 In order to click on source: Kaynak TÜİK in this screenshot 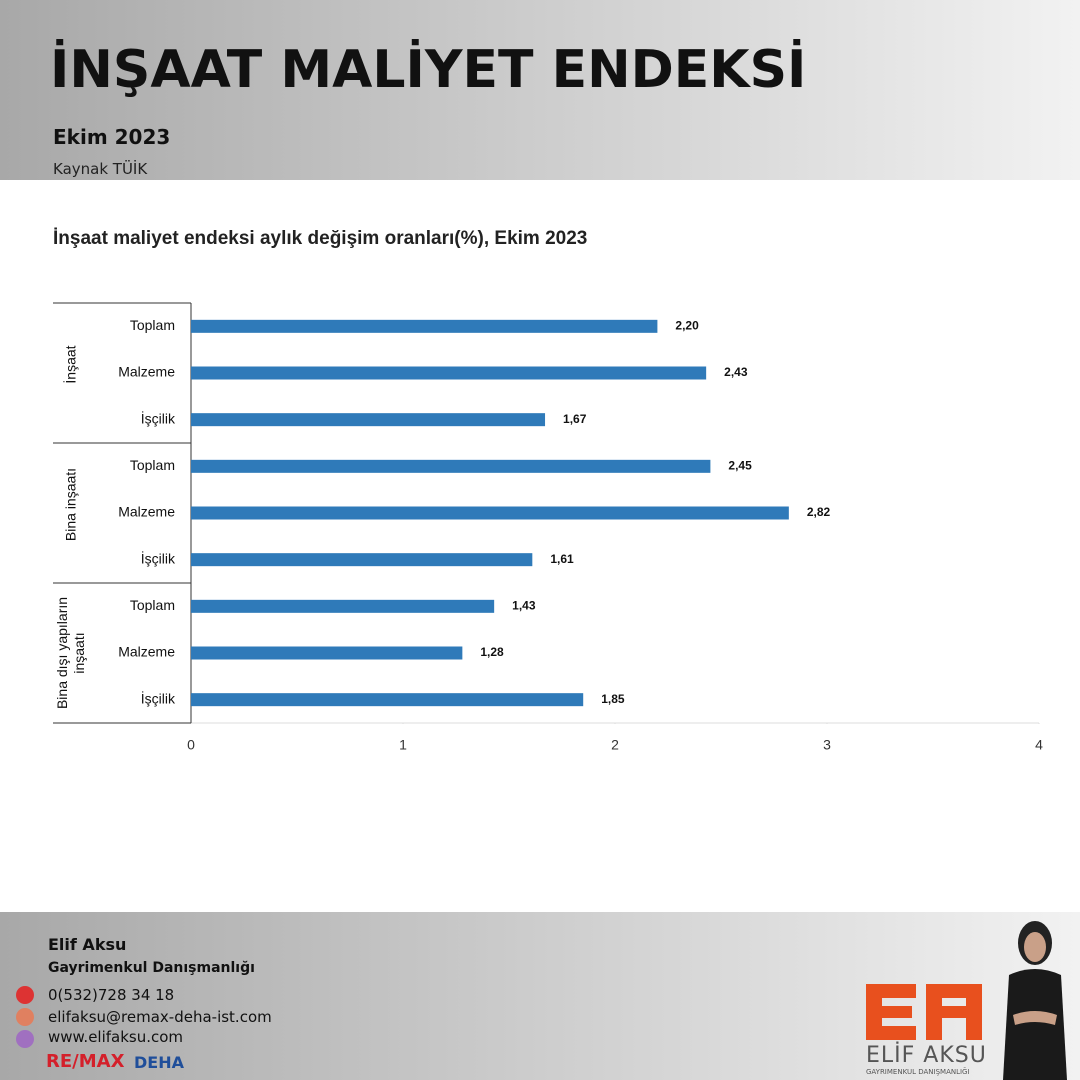, I will do `click(100, 169)`.